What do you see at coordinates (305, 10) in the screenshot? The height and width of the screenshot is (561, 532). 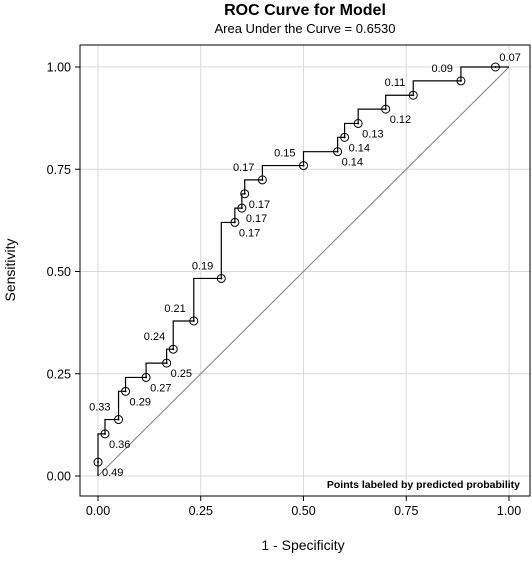 I see `chart-title: ROC Curve for Model` at bounding box center [305, 10].